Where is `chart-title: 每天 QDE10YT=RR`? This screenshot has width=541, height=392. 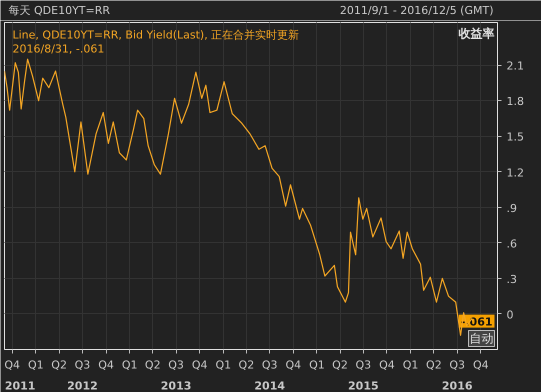
chart-title: 每天 QDE10YT=RR is located at coordinates (59, 10).